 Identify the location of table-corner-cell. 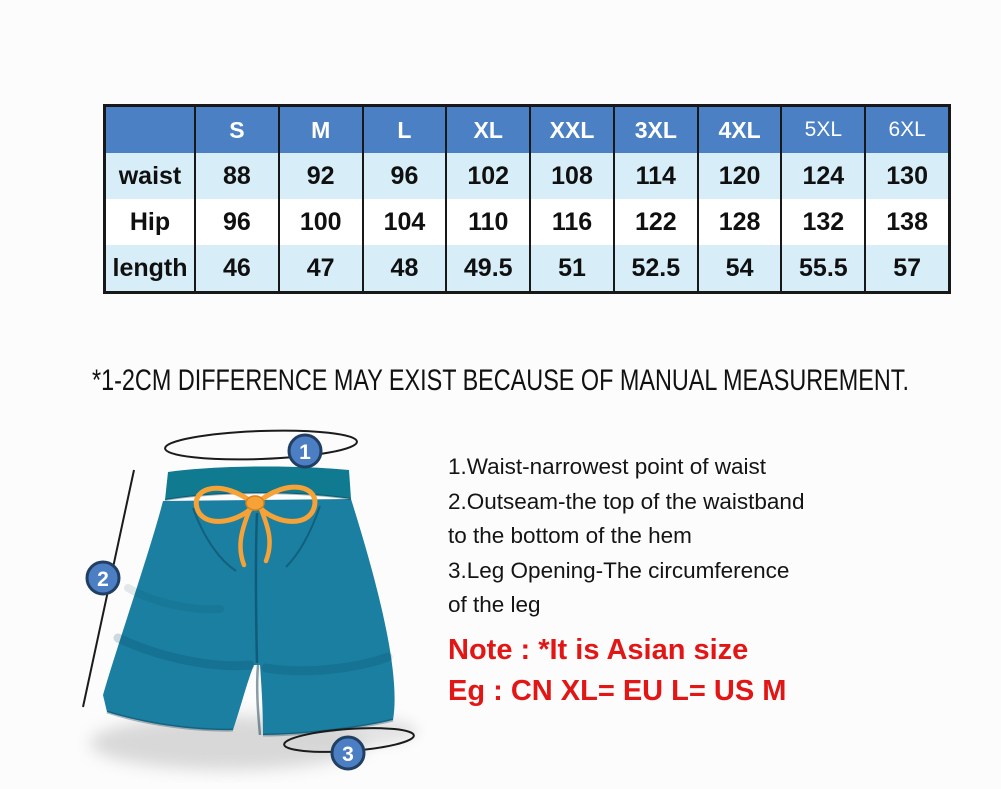
(150, 130).